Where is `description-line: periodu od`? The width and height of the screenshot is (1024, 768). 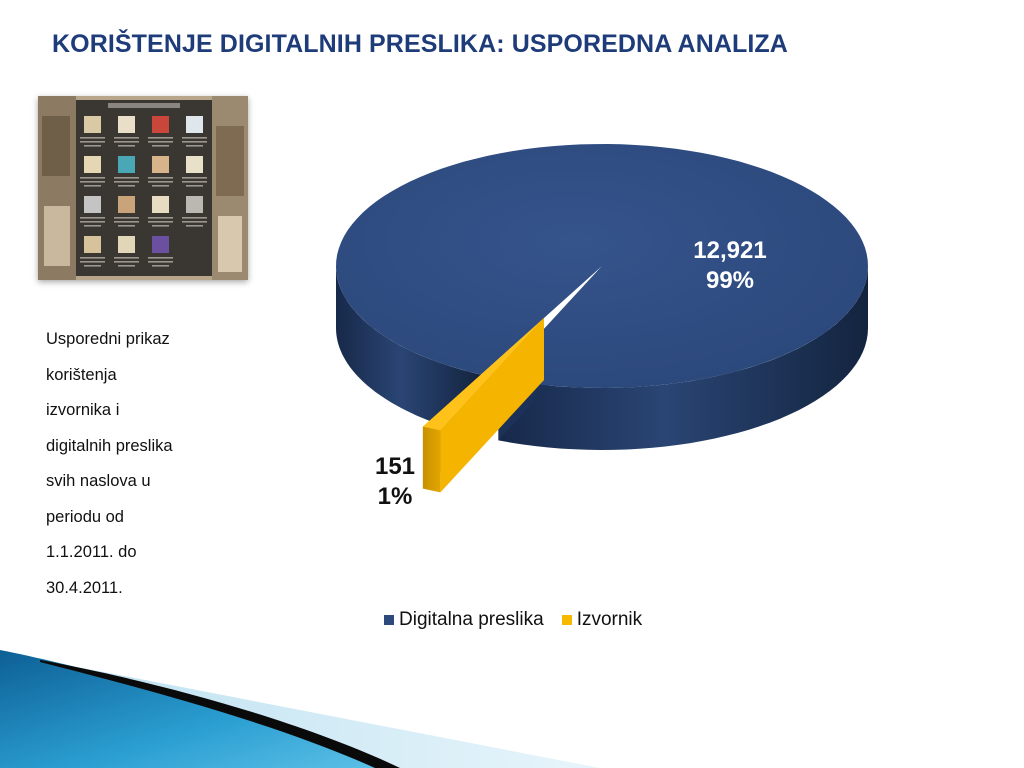 description-line: periodu od is located at coordinates (85, 516).